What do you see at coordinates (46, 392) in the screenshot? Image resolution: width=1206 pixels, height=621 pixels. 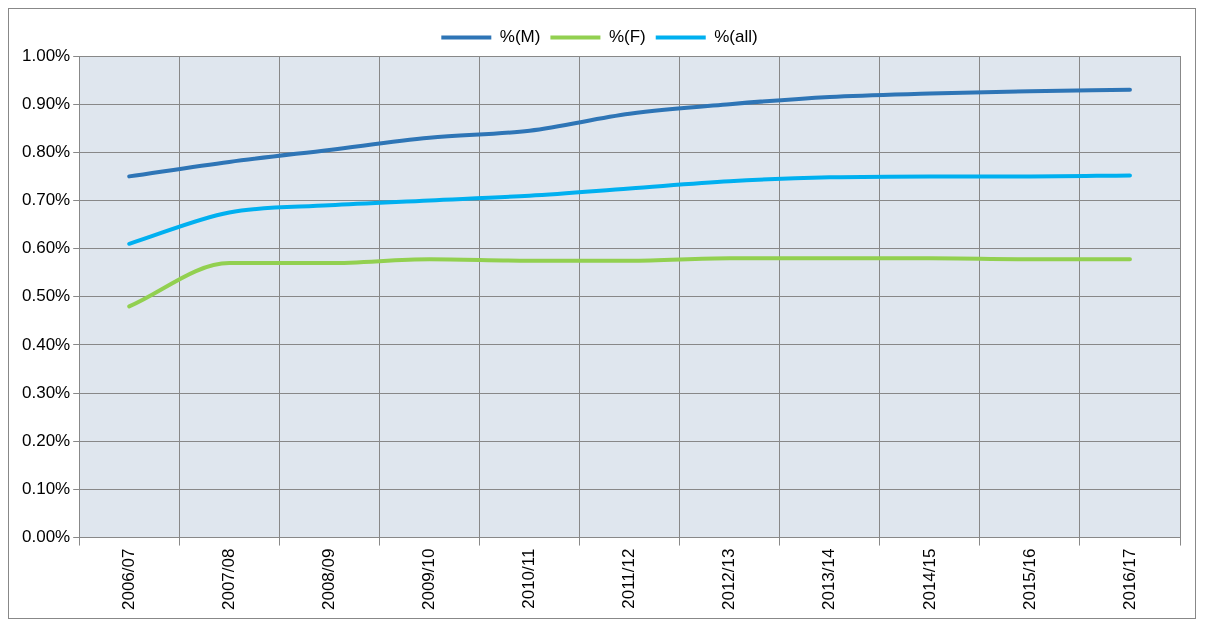 I see `y-tick-label: 0.30%` at bounding box center [46, 392].